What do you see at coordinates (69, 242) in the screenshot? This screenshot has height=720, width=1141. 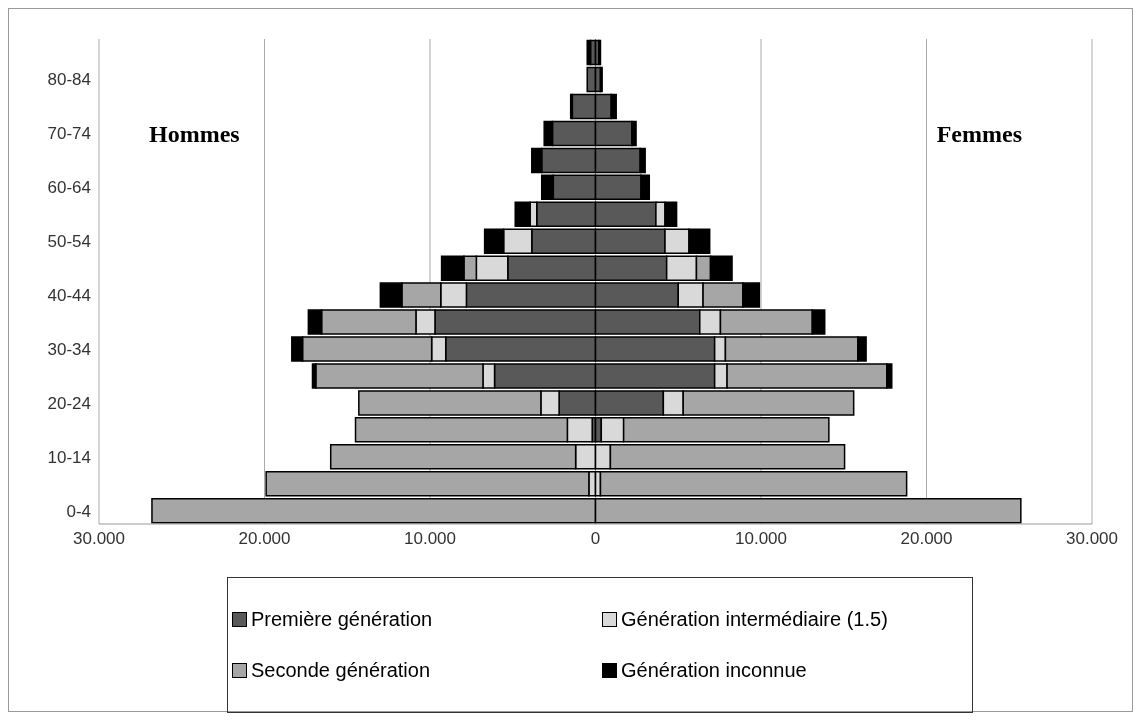 I see `y-tick-label: 50-54` at bounding box center [69, 242].